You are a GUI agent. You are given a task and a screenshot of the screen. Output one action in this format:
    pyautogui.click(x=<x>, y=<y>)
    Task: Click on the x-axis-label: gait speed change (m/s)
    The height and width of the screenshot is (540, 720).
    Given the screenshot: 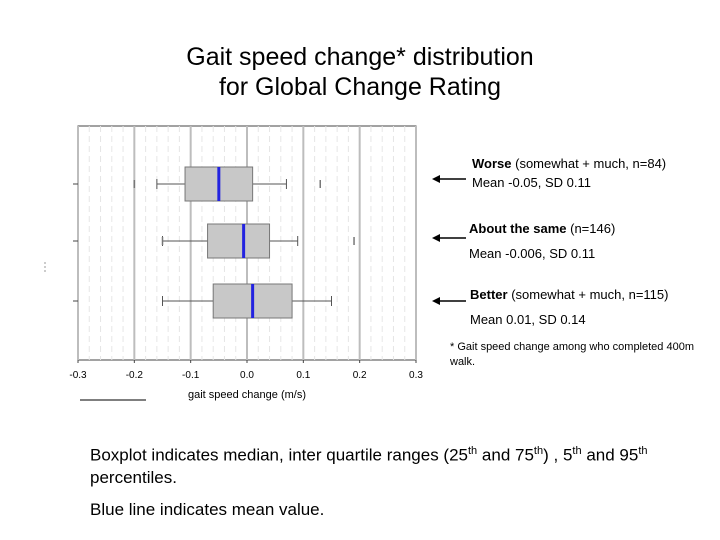 What is the action you would take?
    pyautogui.click(x=247, y=395)
    